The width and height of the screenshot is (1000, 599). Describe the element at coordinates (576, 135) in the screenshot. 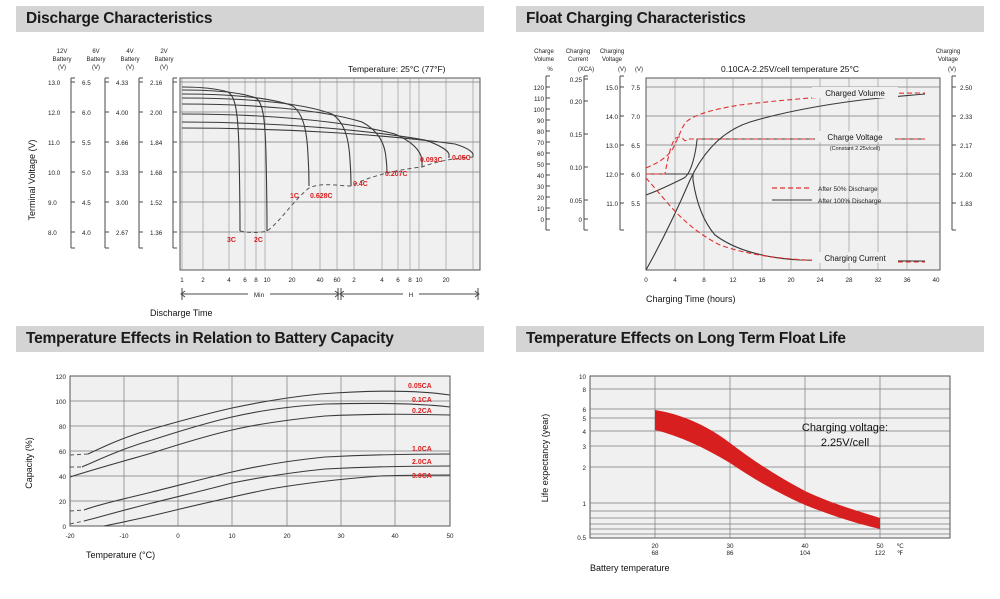

I see `svg-text: 0.15` at that location.